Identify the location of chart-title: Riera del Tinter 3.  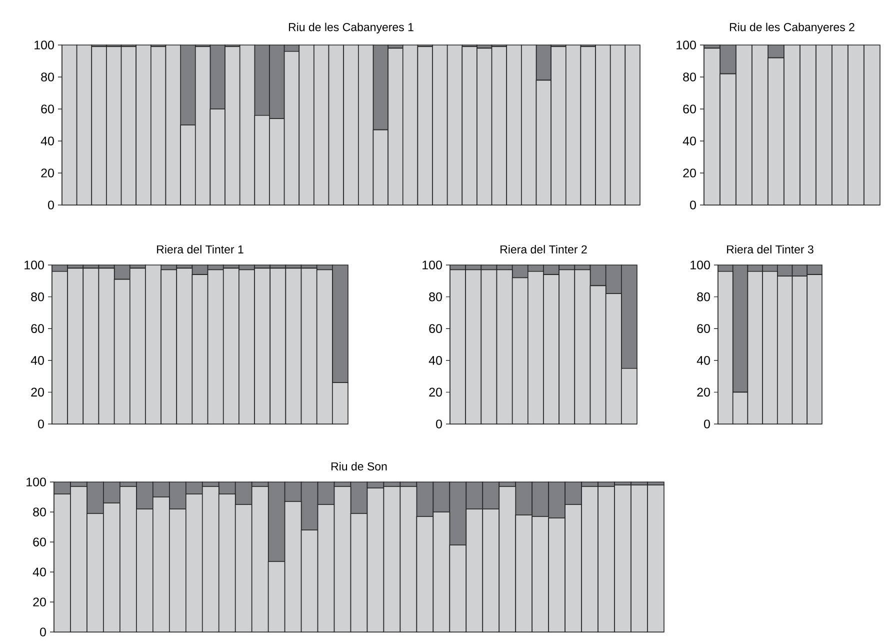
(770, 249).